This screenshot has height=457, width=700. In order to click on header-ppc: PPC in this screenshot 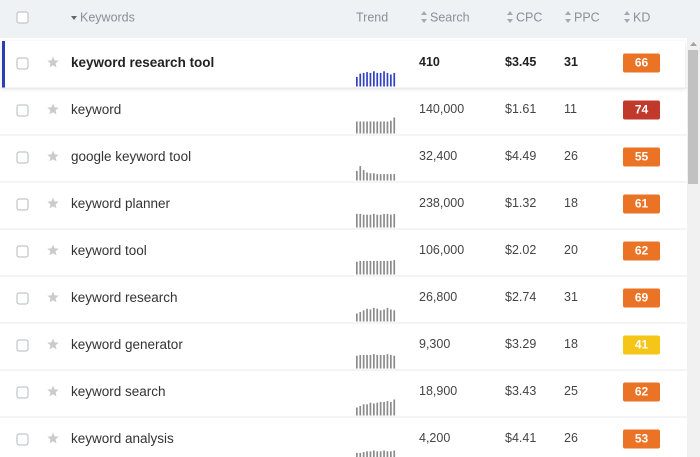, I will do `click(587, 17)`.